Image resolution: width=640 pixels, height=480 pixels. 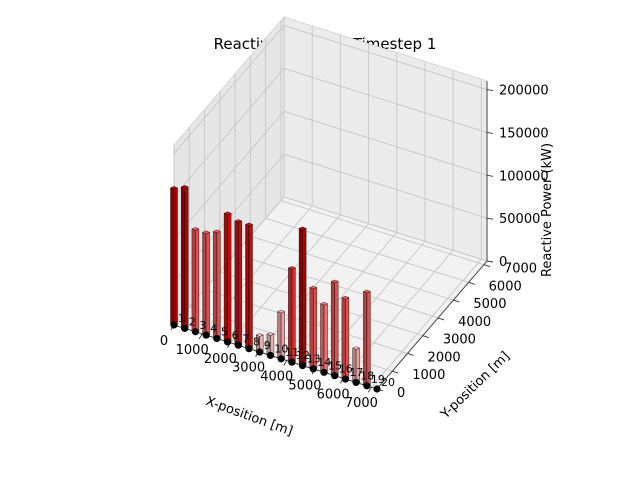 What do you see at coordinates (256, 342) in the screenshot?
I see `node-label: 8` at bounding box center [256, 342].